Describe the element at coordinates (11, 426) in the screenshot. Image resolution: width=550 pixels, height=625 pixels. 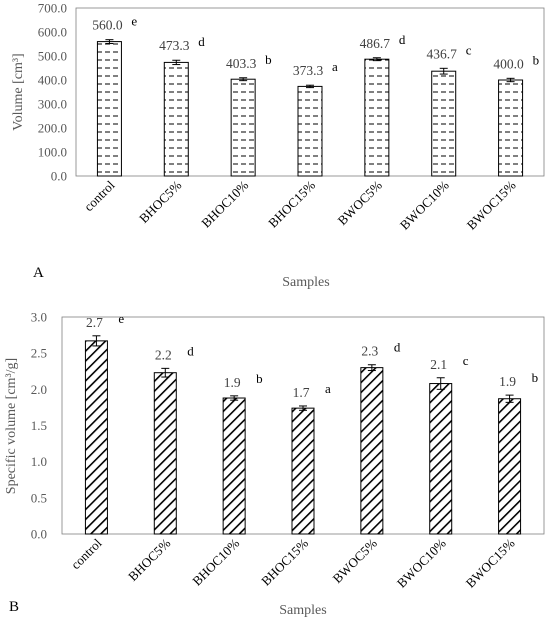
I see `y-axis-title-b: Specific volume [cm³/g]` at that location.